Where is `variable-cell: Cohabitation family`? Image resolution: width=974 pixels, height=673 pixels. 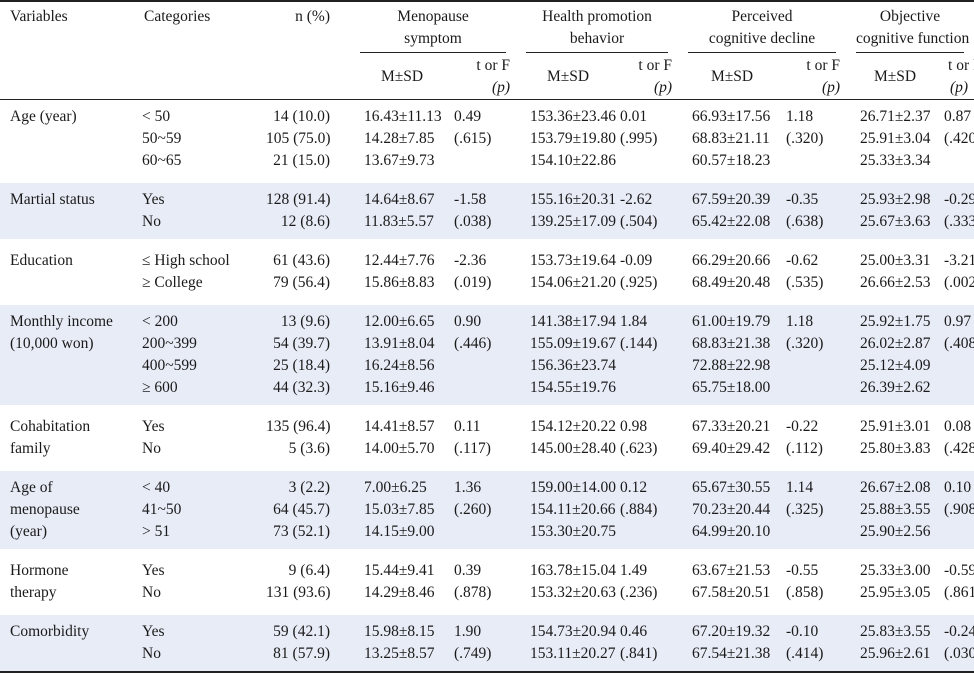
variable-cell: Cohabitation family is located at coordinates (50, 437).